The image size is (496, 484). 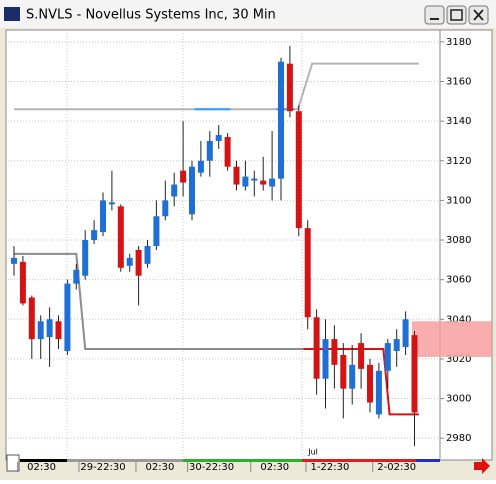 What do you see at coordinates (211, 467) in the screenshot?
I see `x-tick-label: 30-22:30` at bounding box center [211, 467].